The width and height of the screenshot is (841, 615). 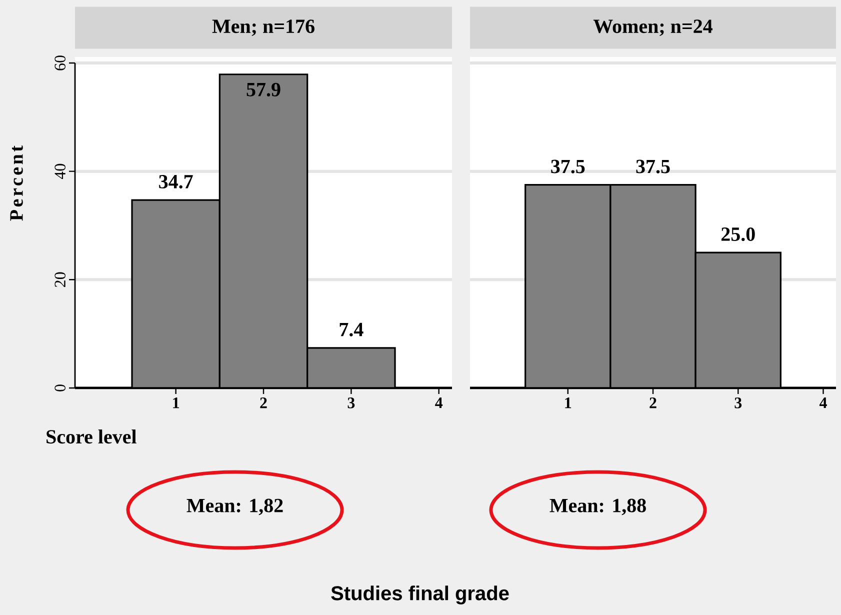 I want to click on chart-title: Men; n=176, so click(x=263, y=28).